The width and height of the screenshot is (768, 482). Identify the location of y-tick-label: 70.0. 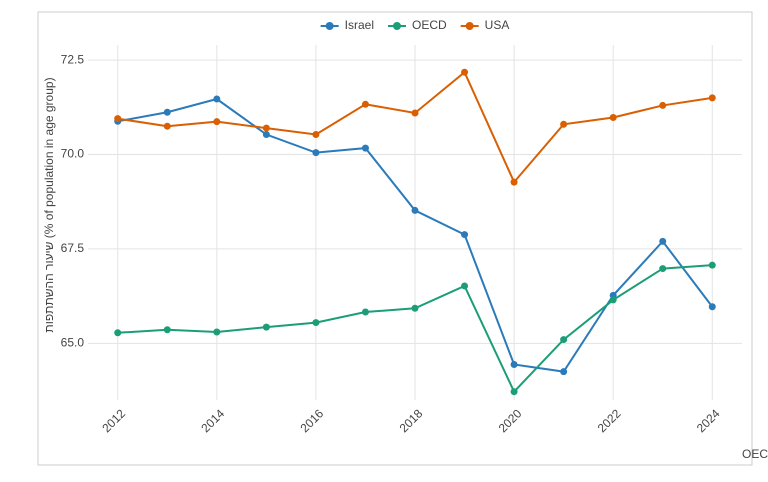
(73, 154).